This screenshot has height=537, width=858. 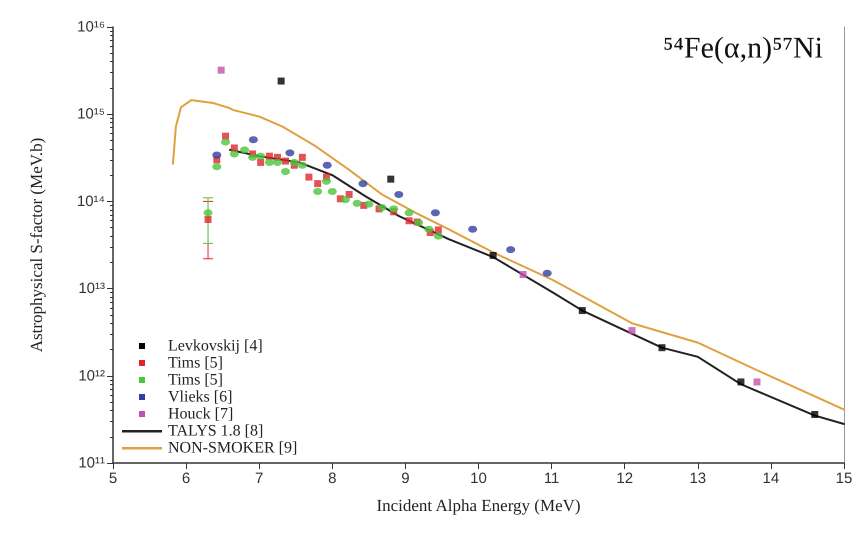 I want to click on legend-label: NON-SMOKER [9], so click(x=233, y=448).